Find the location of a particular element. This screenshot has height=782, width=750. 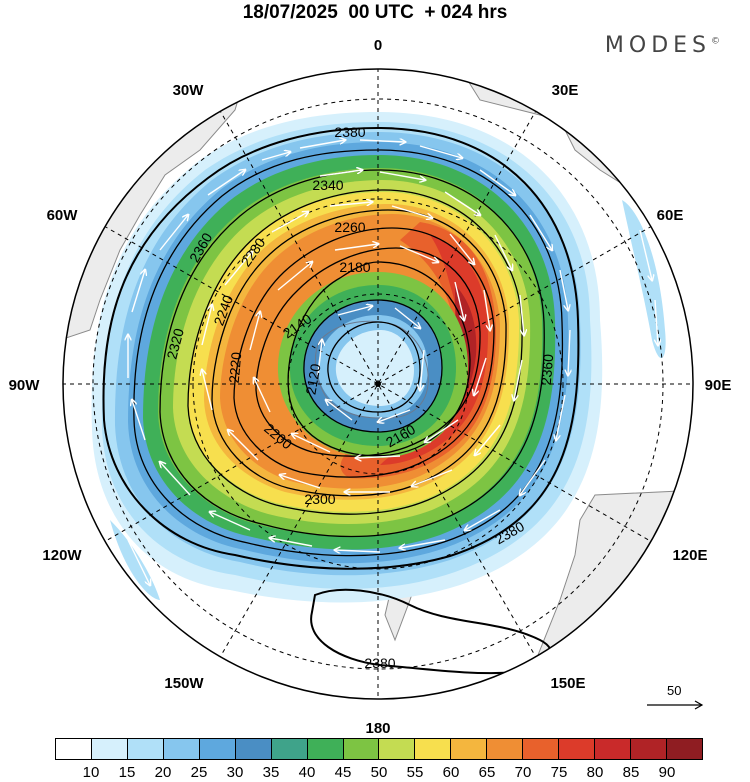

colorbar-tick-label: 60 is located at coordinates (451, 772).